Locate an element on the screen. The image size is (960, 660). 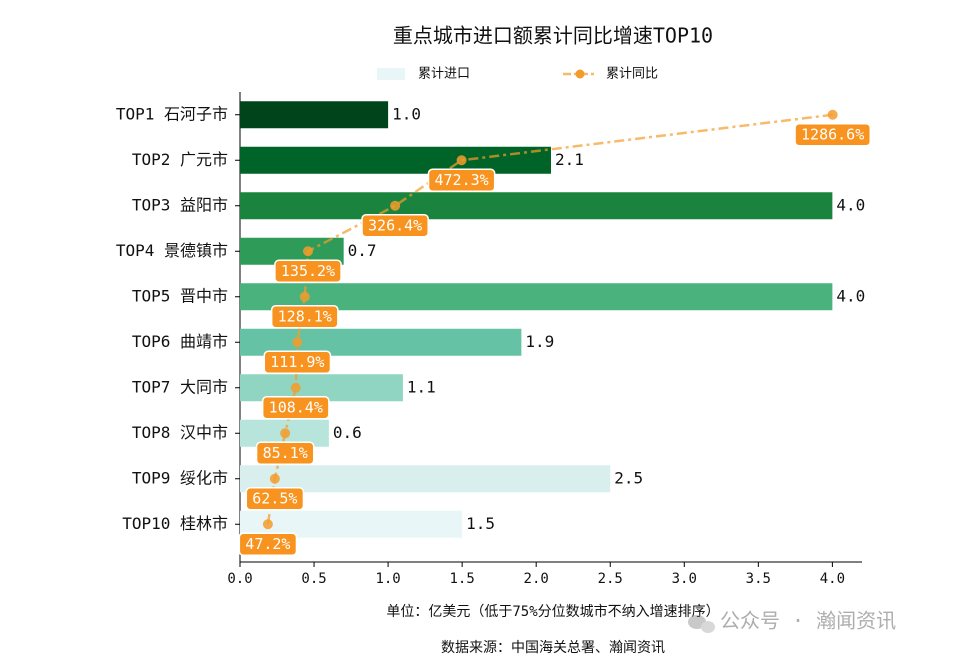
y-tick-label: TOP5 晋中市 is located at coordinates (180, 295).